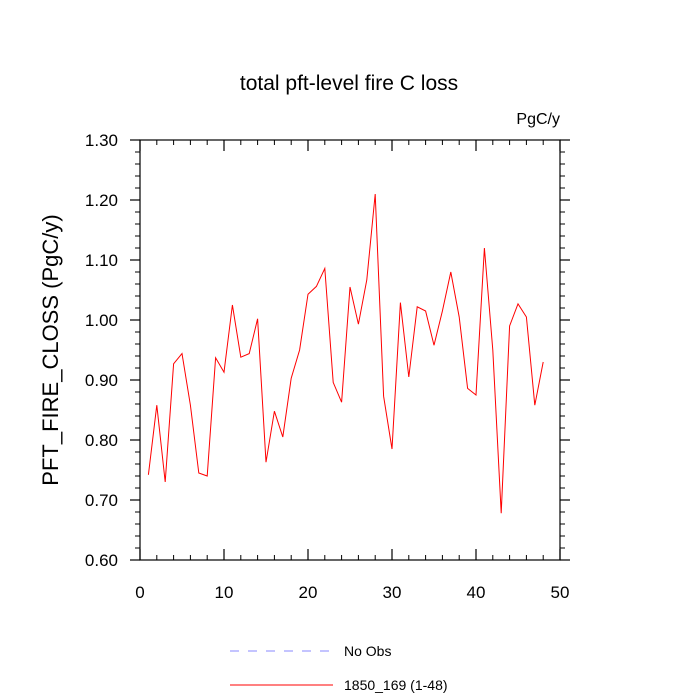  What do you see at coordinates (101, 380) in the screenshot?
I see `y-tick-label: 0.90` at bounding box center [101, 380].